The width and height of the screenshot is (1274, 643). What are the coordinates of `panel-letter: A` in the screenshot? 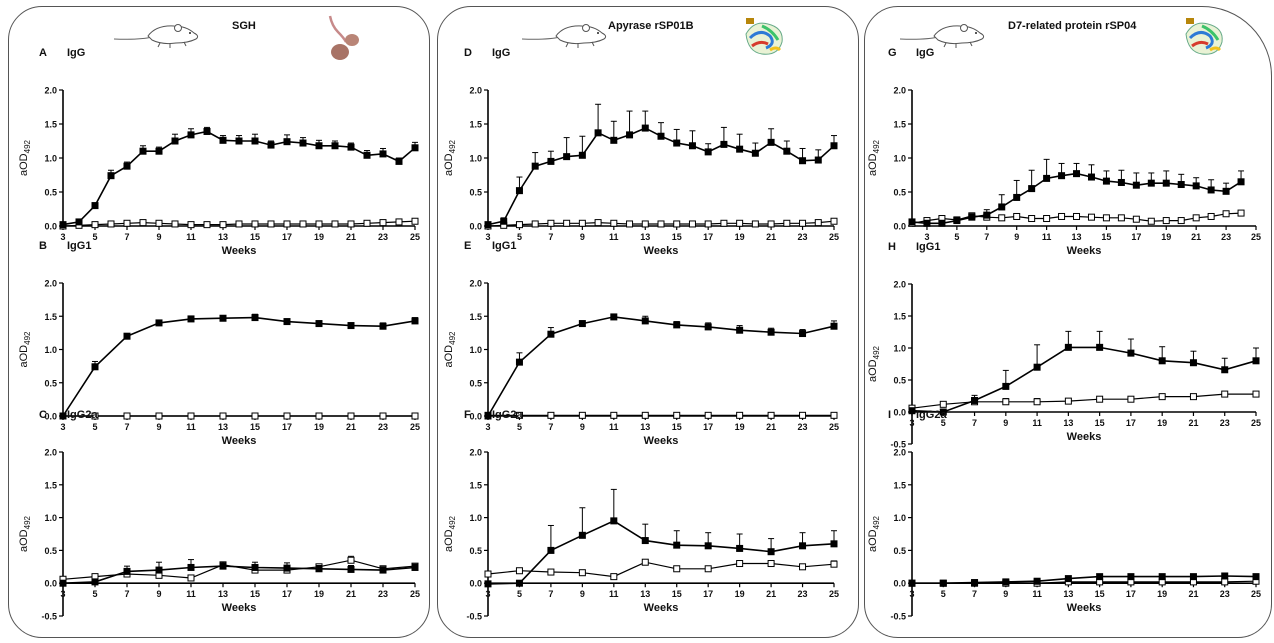 It's located at (43, 53).